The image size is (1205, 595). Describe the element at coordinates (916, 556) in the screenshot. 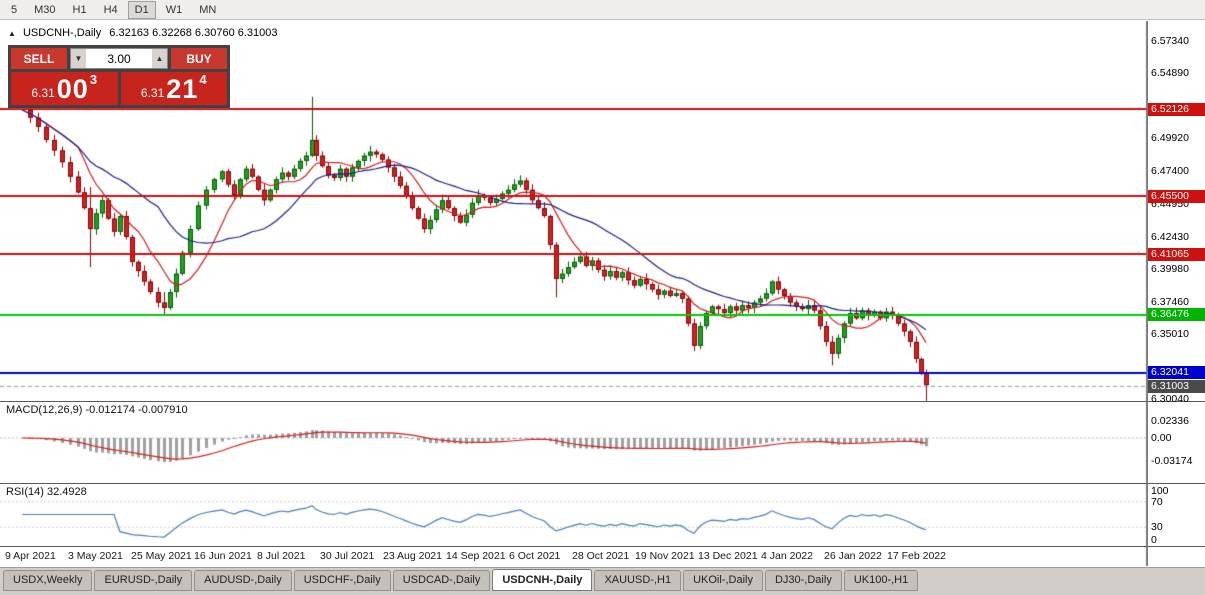

I see `date-label: 17 Feb 2022` at that location.